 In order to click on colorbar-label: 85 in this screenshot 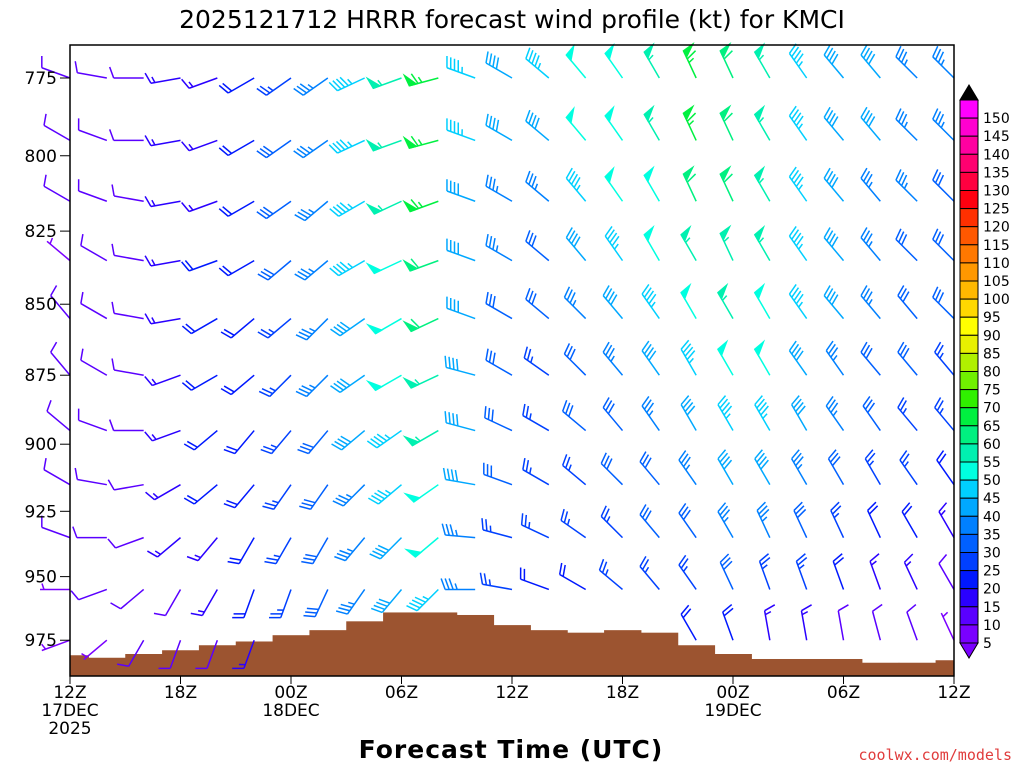, I will do `click(992, 354)`.